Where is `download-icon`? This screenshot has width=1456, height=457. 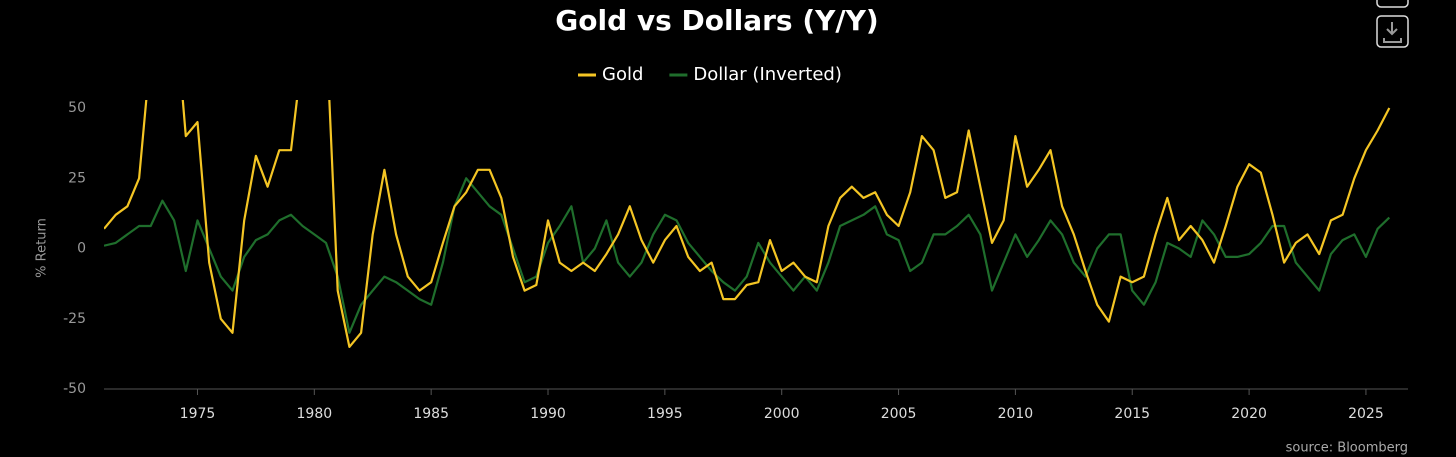 download-icon is located at coordinates (1392, 32).